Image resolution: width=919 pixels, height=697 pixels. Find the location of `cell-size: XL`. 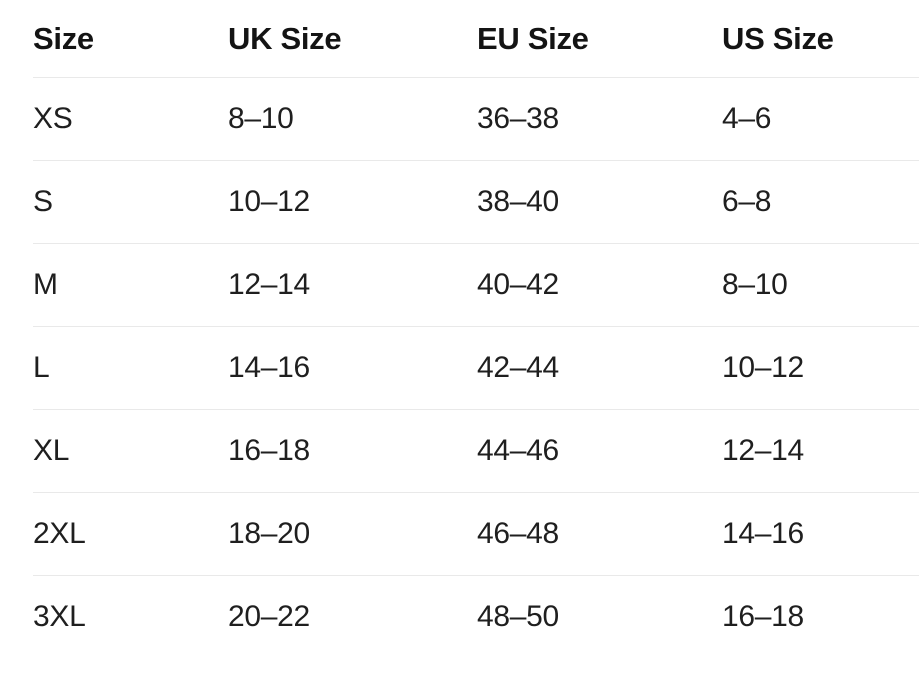

cell-size: XL is located at coordinates (51, 450).